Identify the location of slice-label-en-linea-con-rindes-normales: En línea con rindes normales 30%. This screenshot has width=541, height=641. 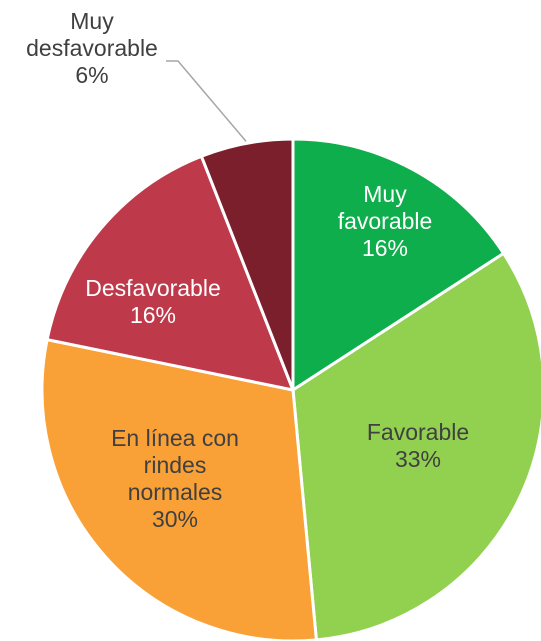
(175, 478).